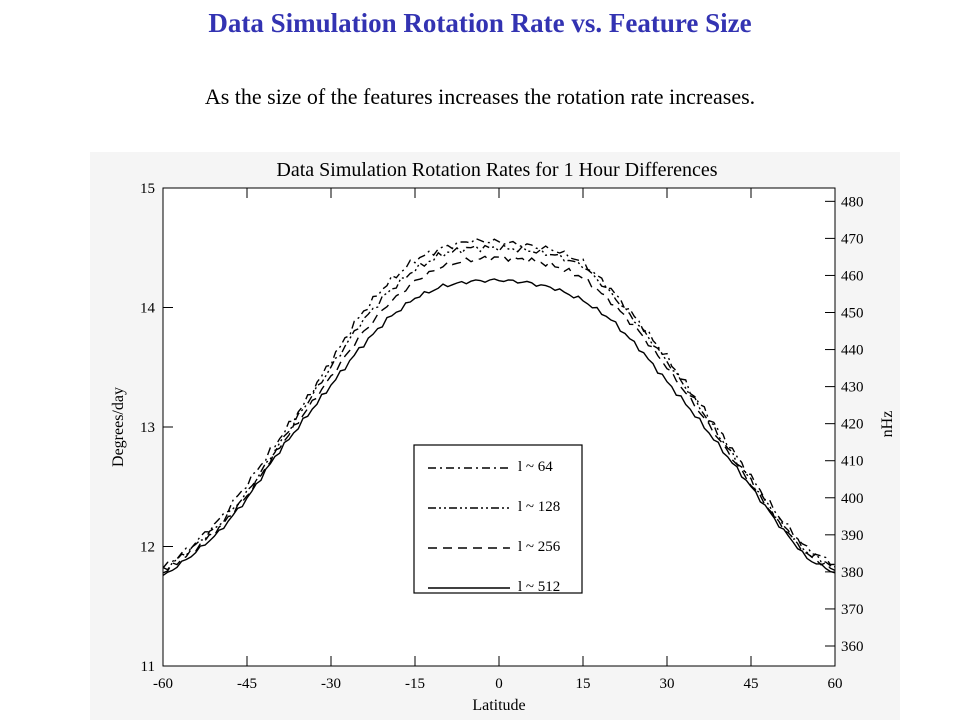 This screenshot has width=960, height=725. I want to click on y2-tick-label: 440, so click(852, 351).